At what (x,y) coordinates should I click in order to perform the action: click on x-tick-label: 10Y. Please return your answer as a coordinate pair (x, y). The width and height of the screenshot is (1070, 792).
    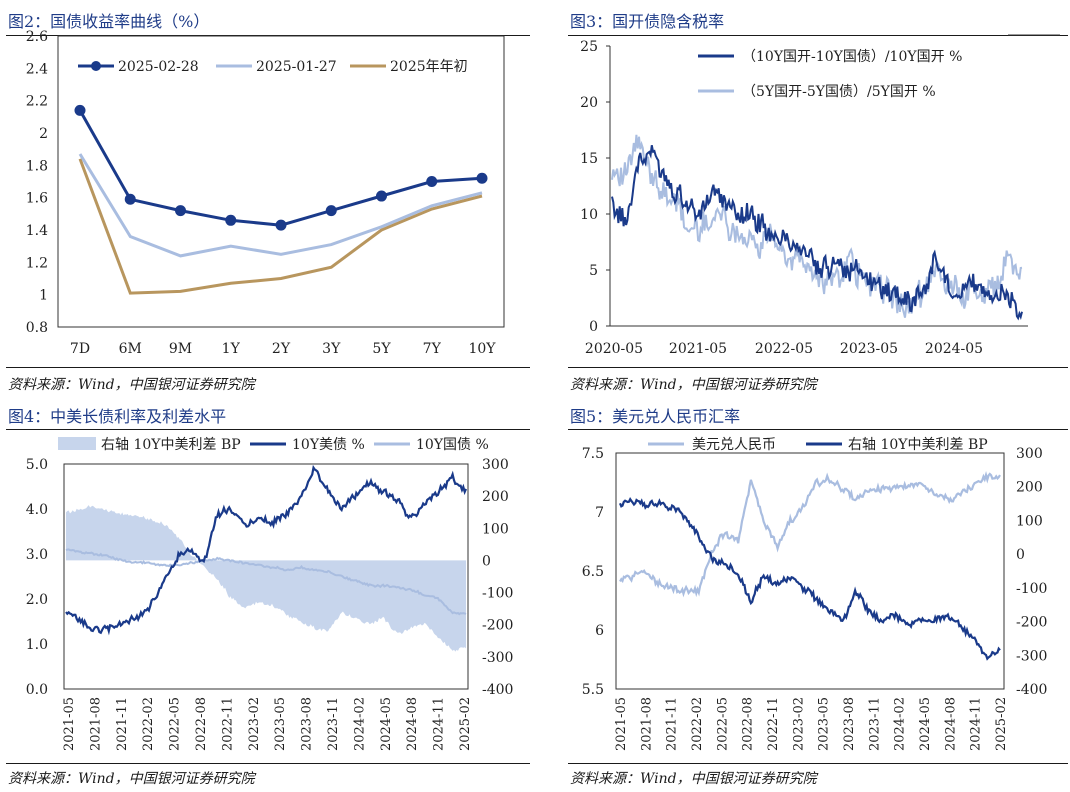
    Looking at the image, I should click on (482, 349).